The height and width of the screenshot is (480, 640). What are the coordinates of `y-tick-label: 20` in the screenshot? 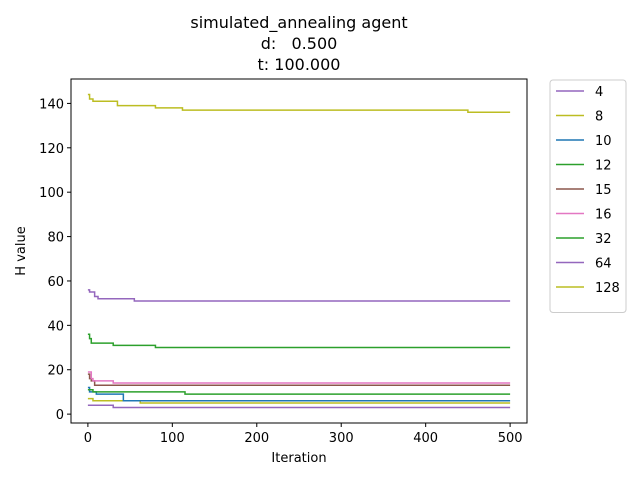 It's located at (55, 371).